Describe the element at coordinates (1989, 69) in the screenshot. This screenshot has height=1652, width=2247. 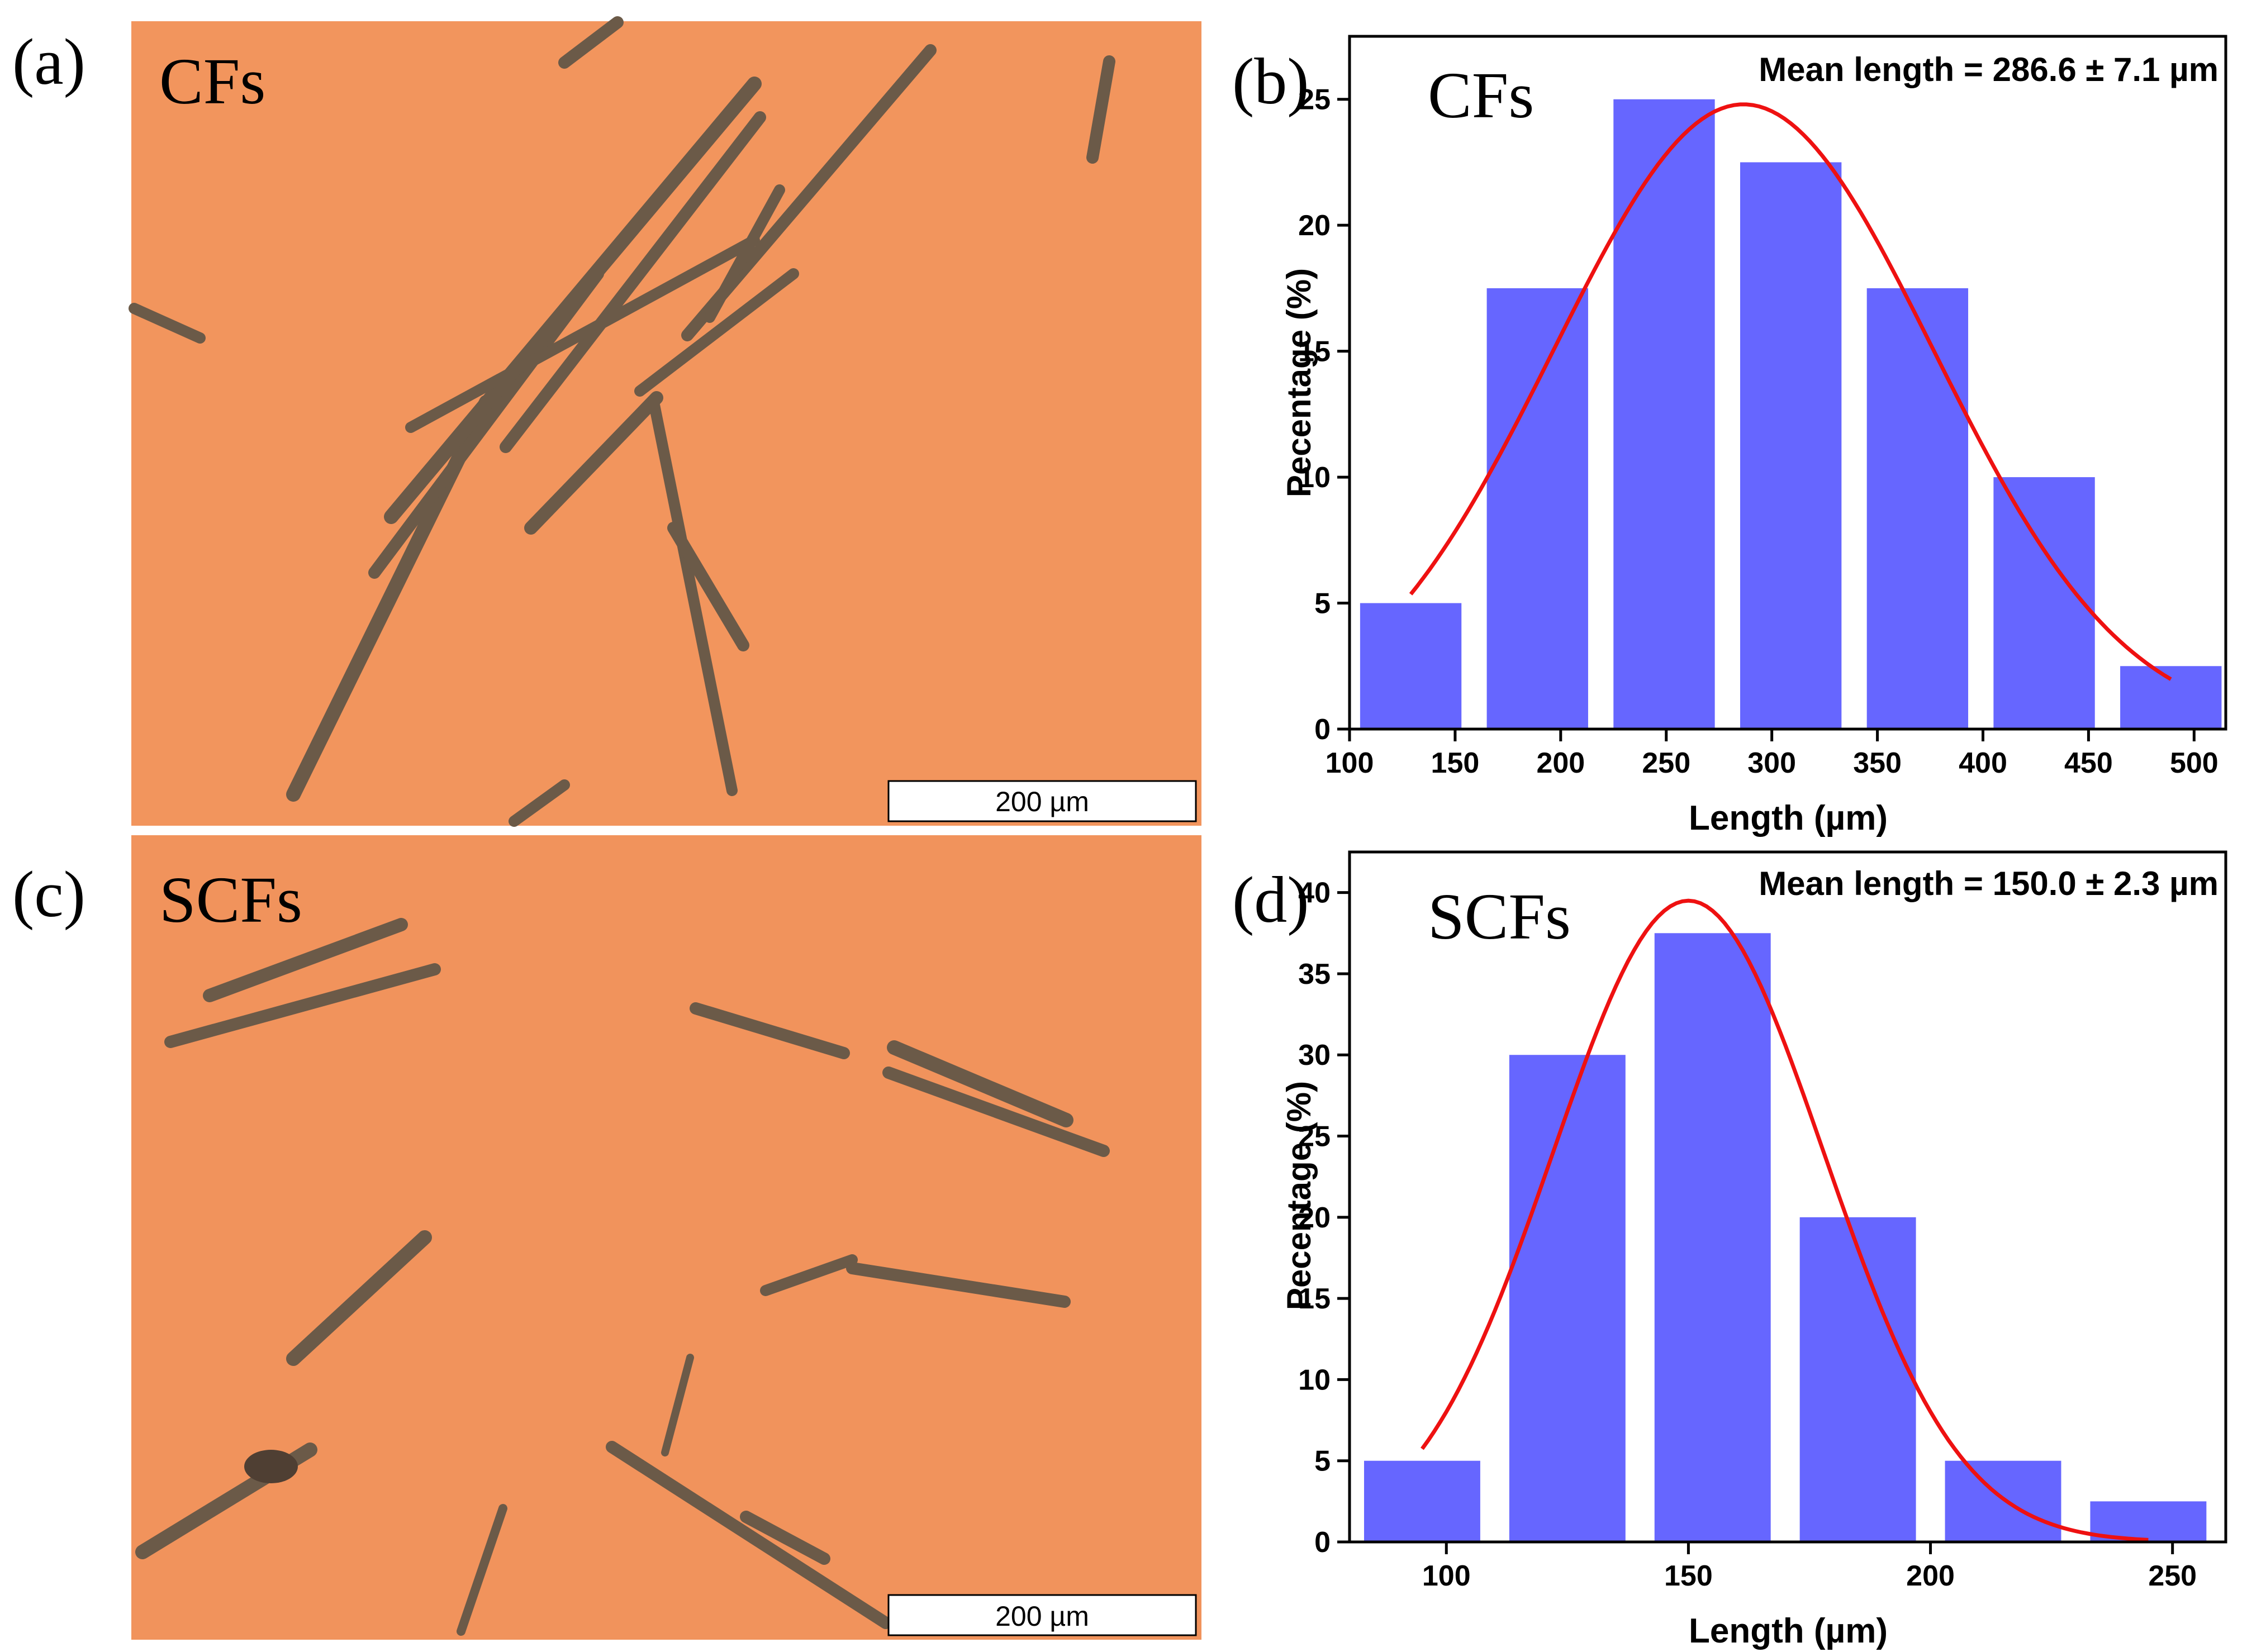
I see `histogram-cfs-mean-annotation: Mean length = 286.6 ± 7.1 µm` at that location.